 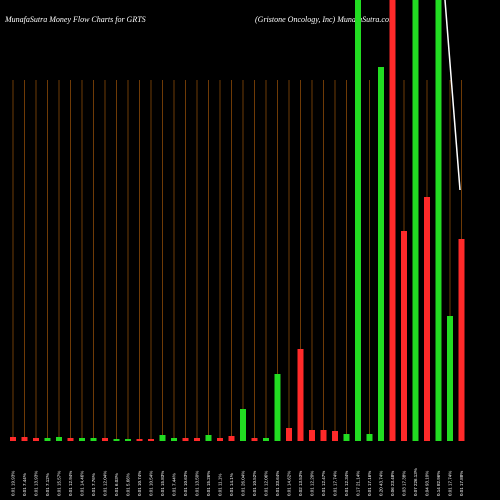 I want to click on x-tick-label: 0.02 13.53%, so click(x=300, y=483).